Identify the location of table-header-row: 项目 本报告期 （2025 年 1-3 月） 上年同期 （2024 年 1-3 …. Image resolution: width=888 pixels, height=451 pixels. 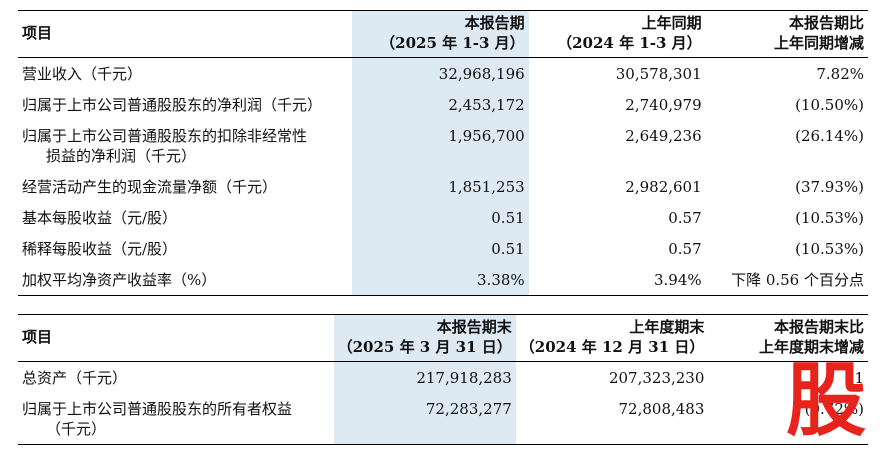
(443, 34).